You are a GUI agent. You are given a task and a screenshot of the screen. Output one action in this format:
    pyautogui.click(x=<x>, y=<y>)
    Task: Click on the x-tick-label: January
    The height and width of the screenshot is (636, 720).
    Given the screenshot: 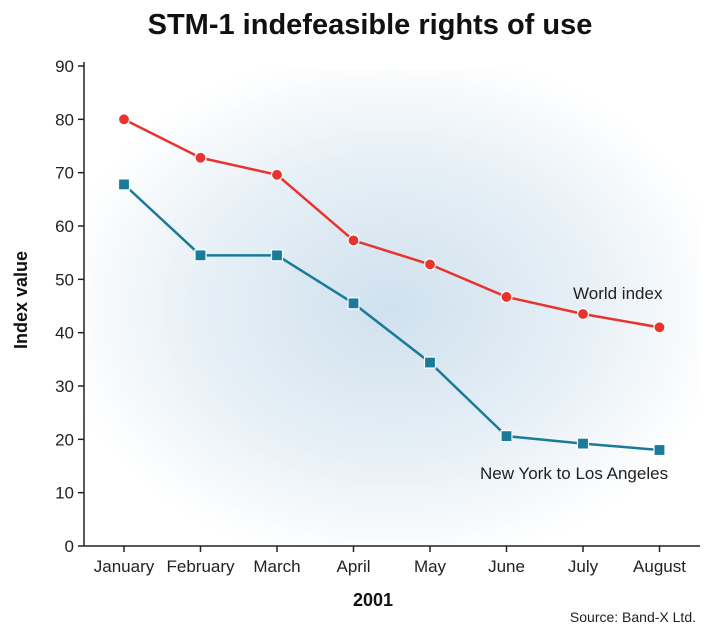 What is the action you would take?
    pyautogui.click(x=124, y=566)
    